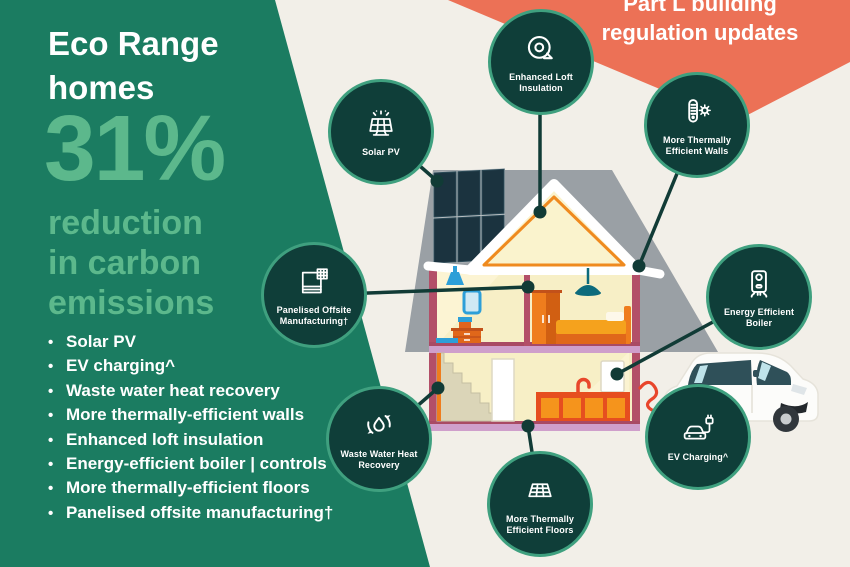 This screenshot has width=850, height=567. I want to click on badge-label: Panelised Offsite Manufacturing†, so click(314, 315).